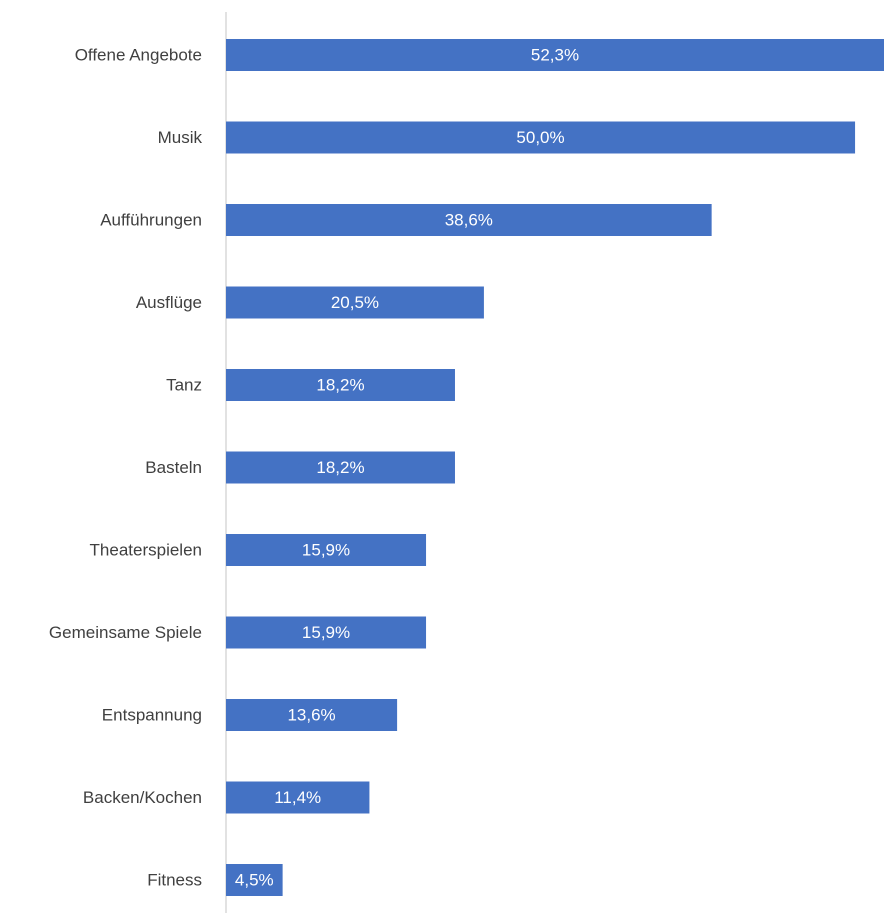 Image resolution: width=884 pixels, height=914 pixels. I want to click on value-label: 4,5%, so click(254, 880).